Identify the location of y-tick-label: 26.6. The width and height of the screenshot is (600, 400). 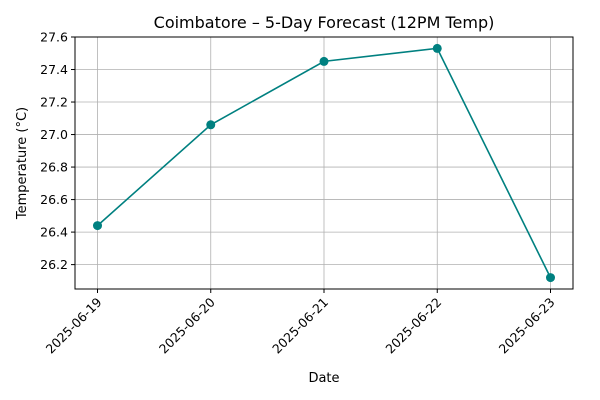
(54, 199).